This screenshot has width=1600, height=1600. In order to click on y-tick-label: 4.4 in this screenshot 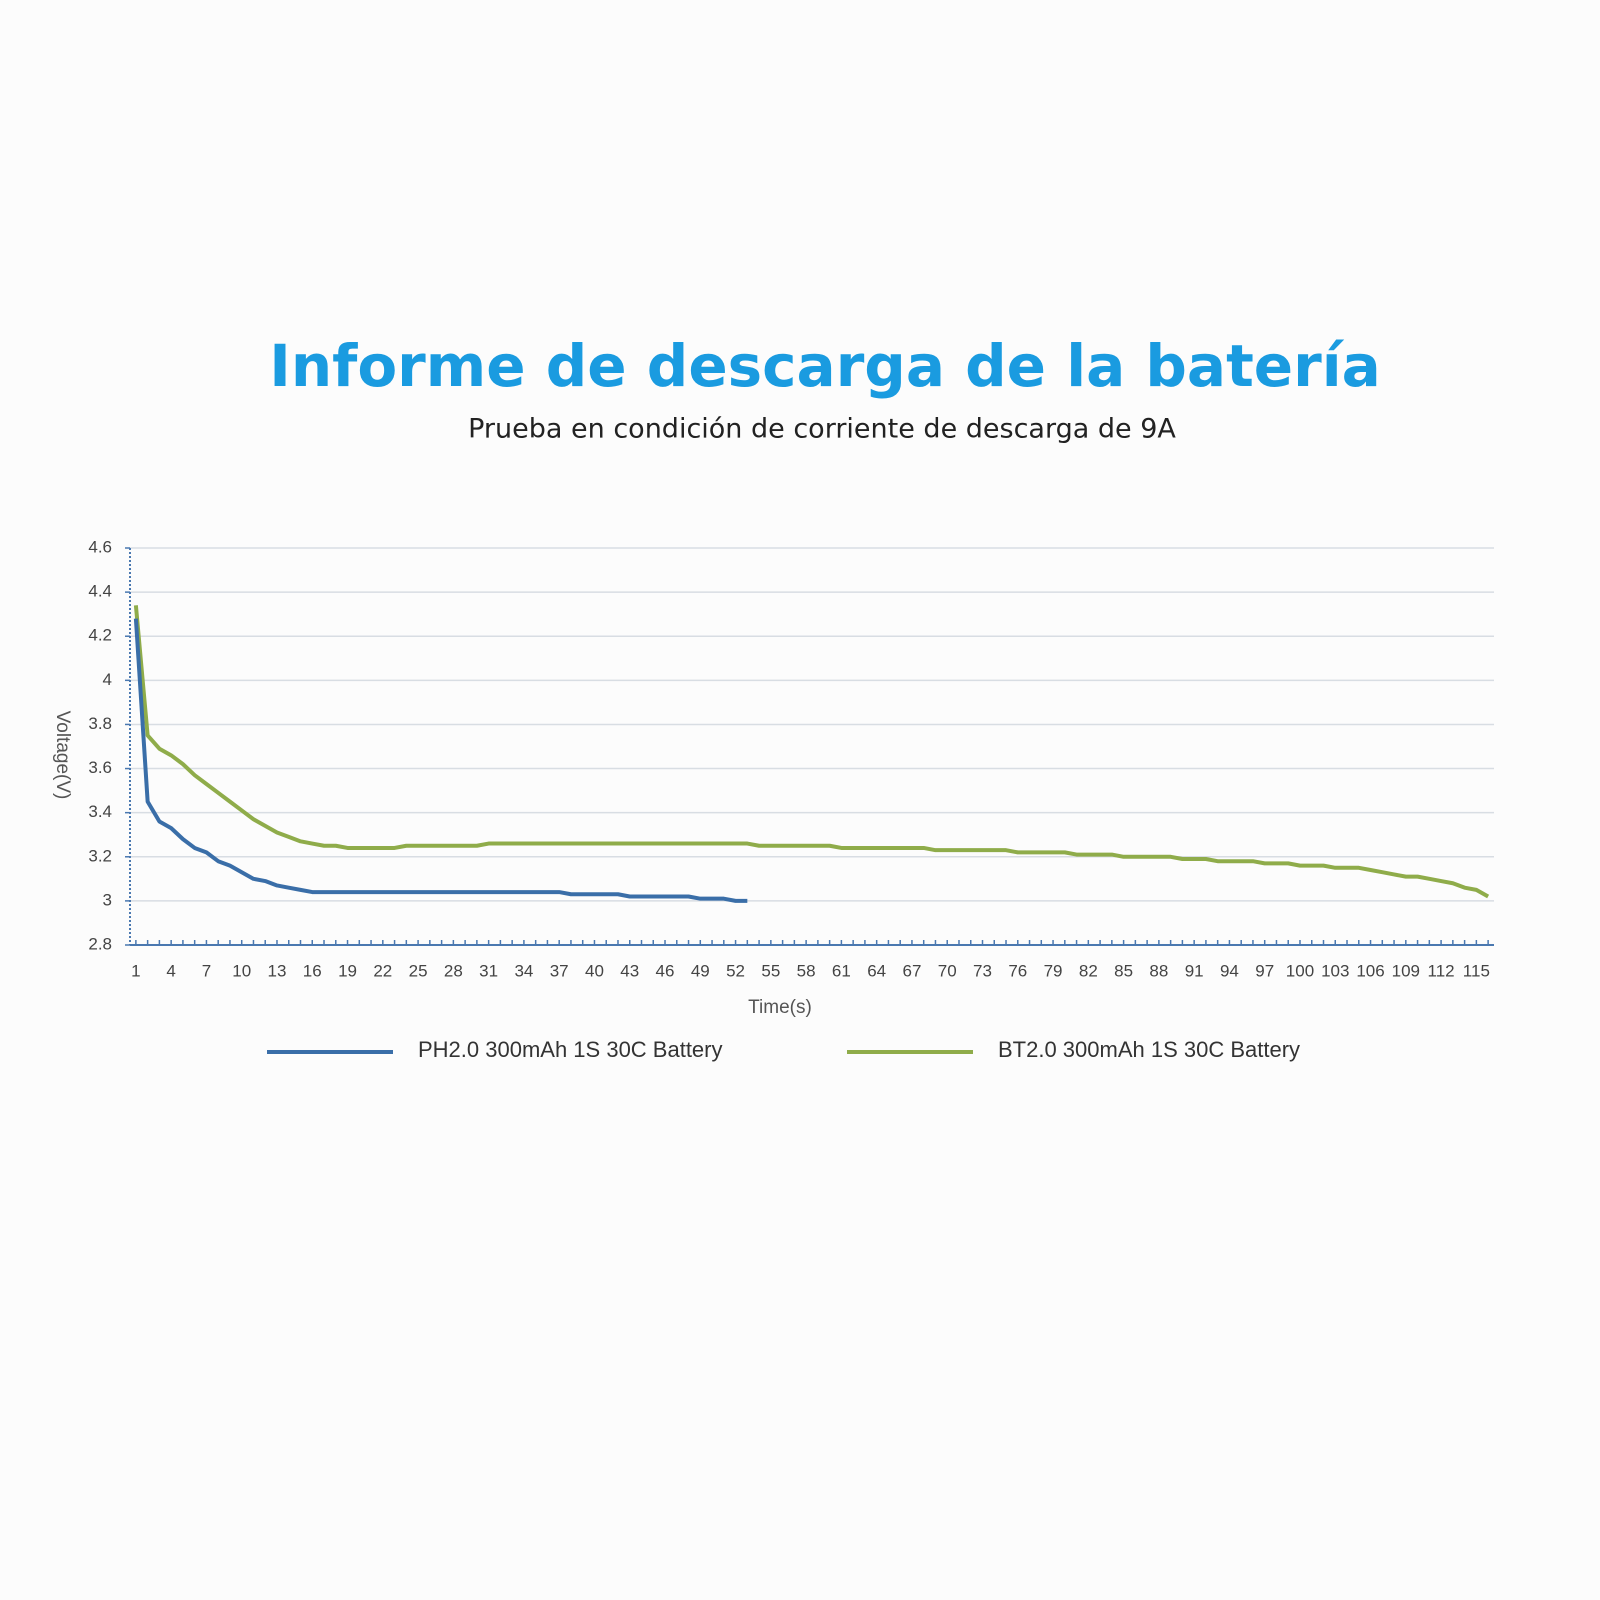, I will do `click(100, 591)`.